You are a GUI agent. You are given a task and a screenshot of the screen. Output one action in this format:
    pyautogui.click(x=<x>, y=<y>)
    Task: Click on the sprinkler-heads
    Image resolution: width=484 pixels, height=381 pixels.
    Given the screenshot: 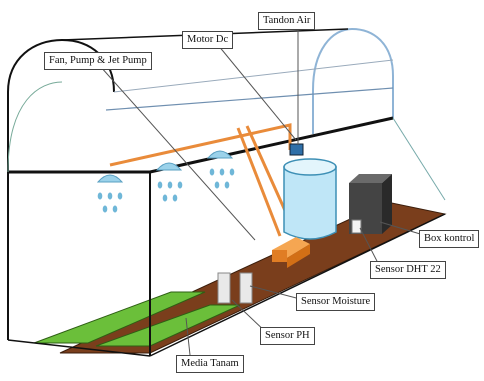 What is the action you would take?
    pyautogui.click(x=165, y=166)
    